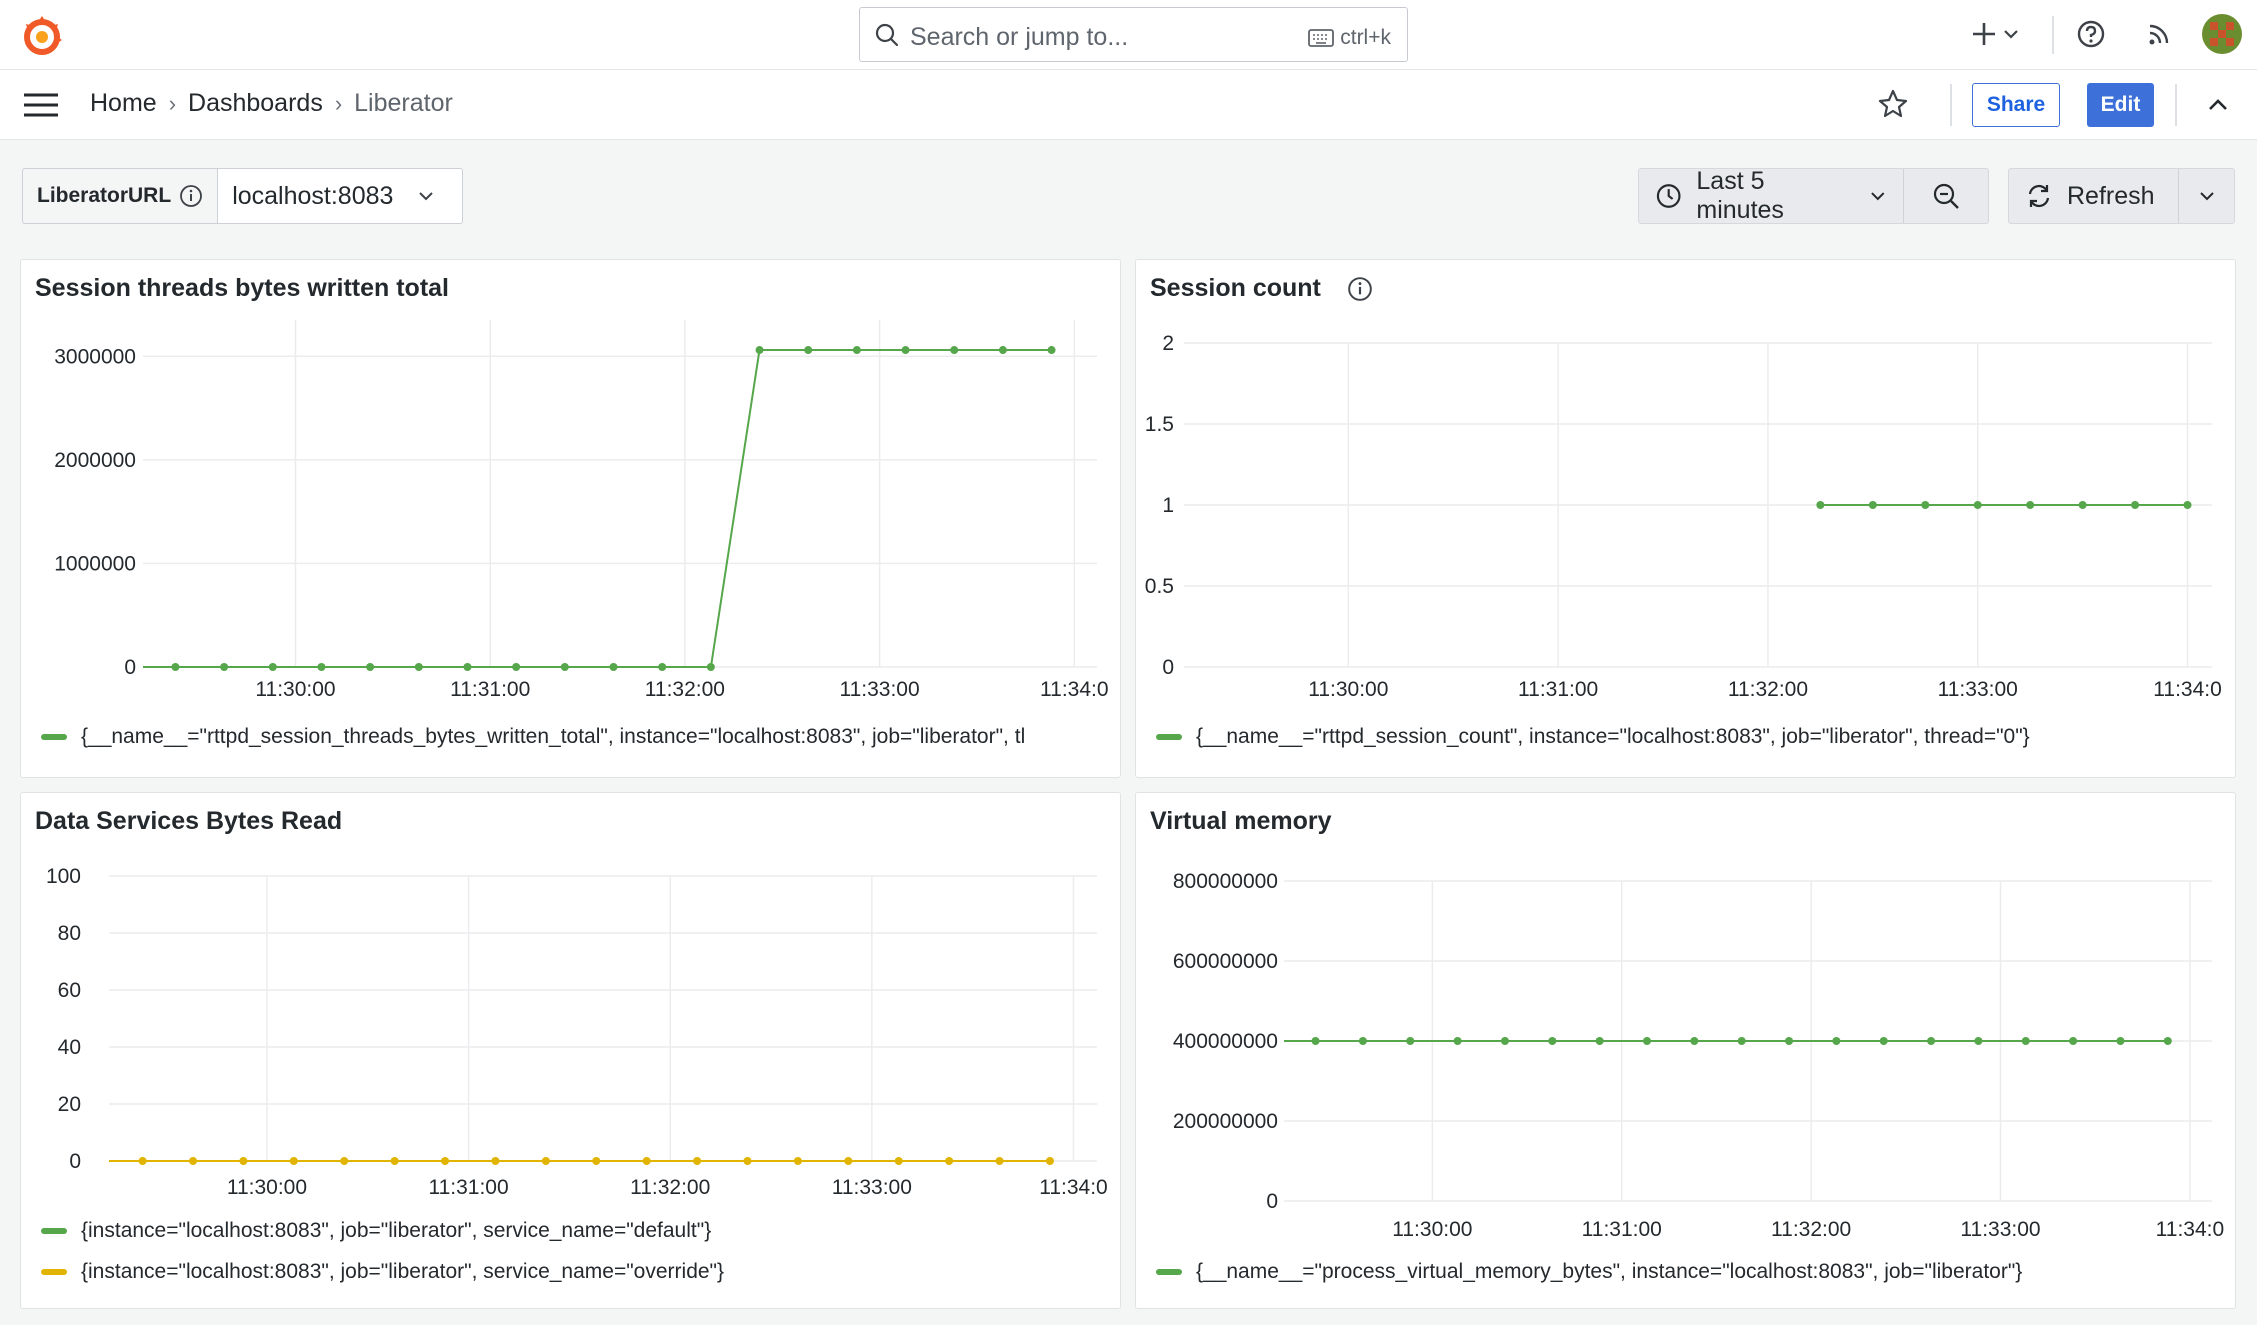 The height and width of the screenshot is (1325, 2257). I want to click on star-icon, so click(1893, 106).